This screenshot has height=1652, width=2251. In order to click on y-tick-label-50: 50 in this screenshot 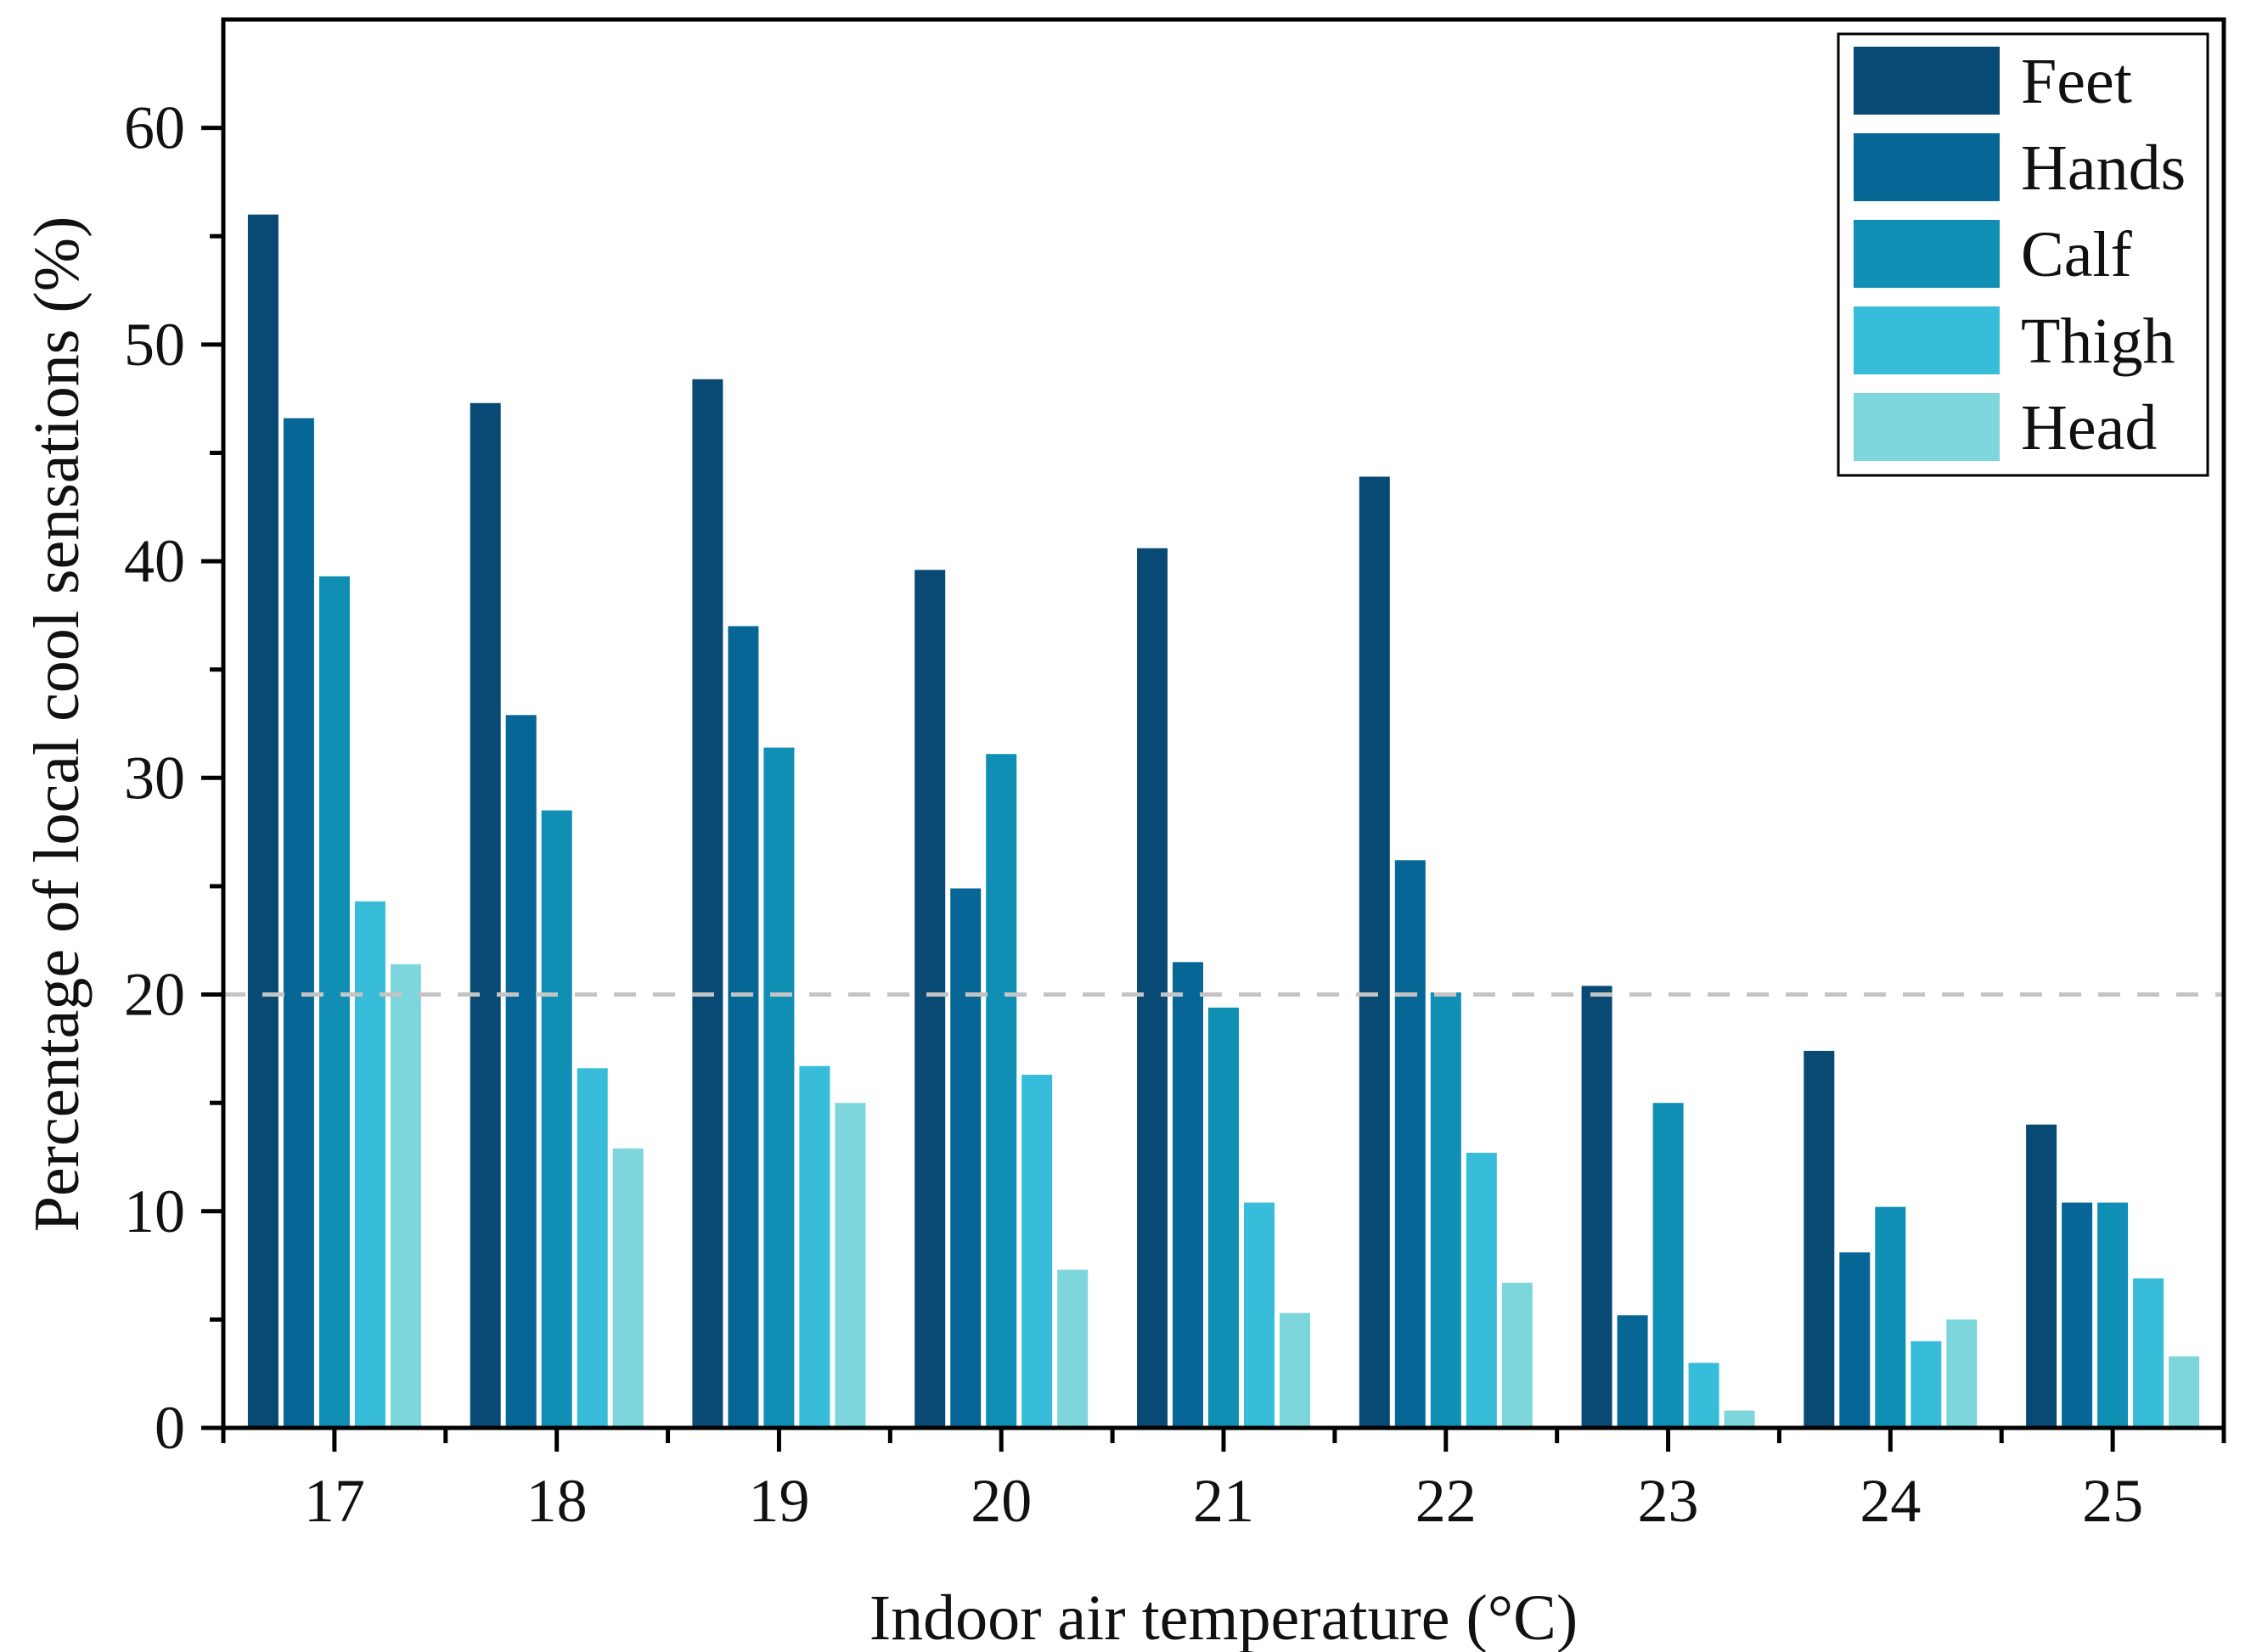, I will do `click(154, 345)`.